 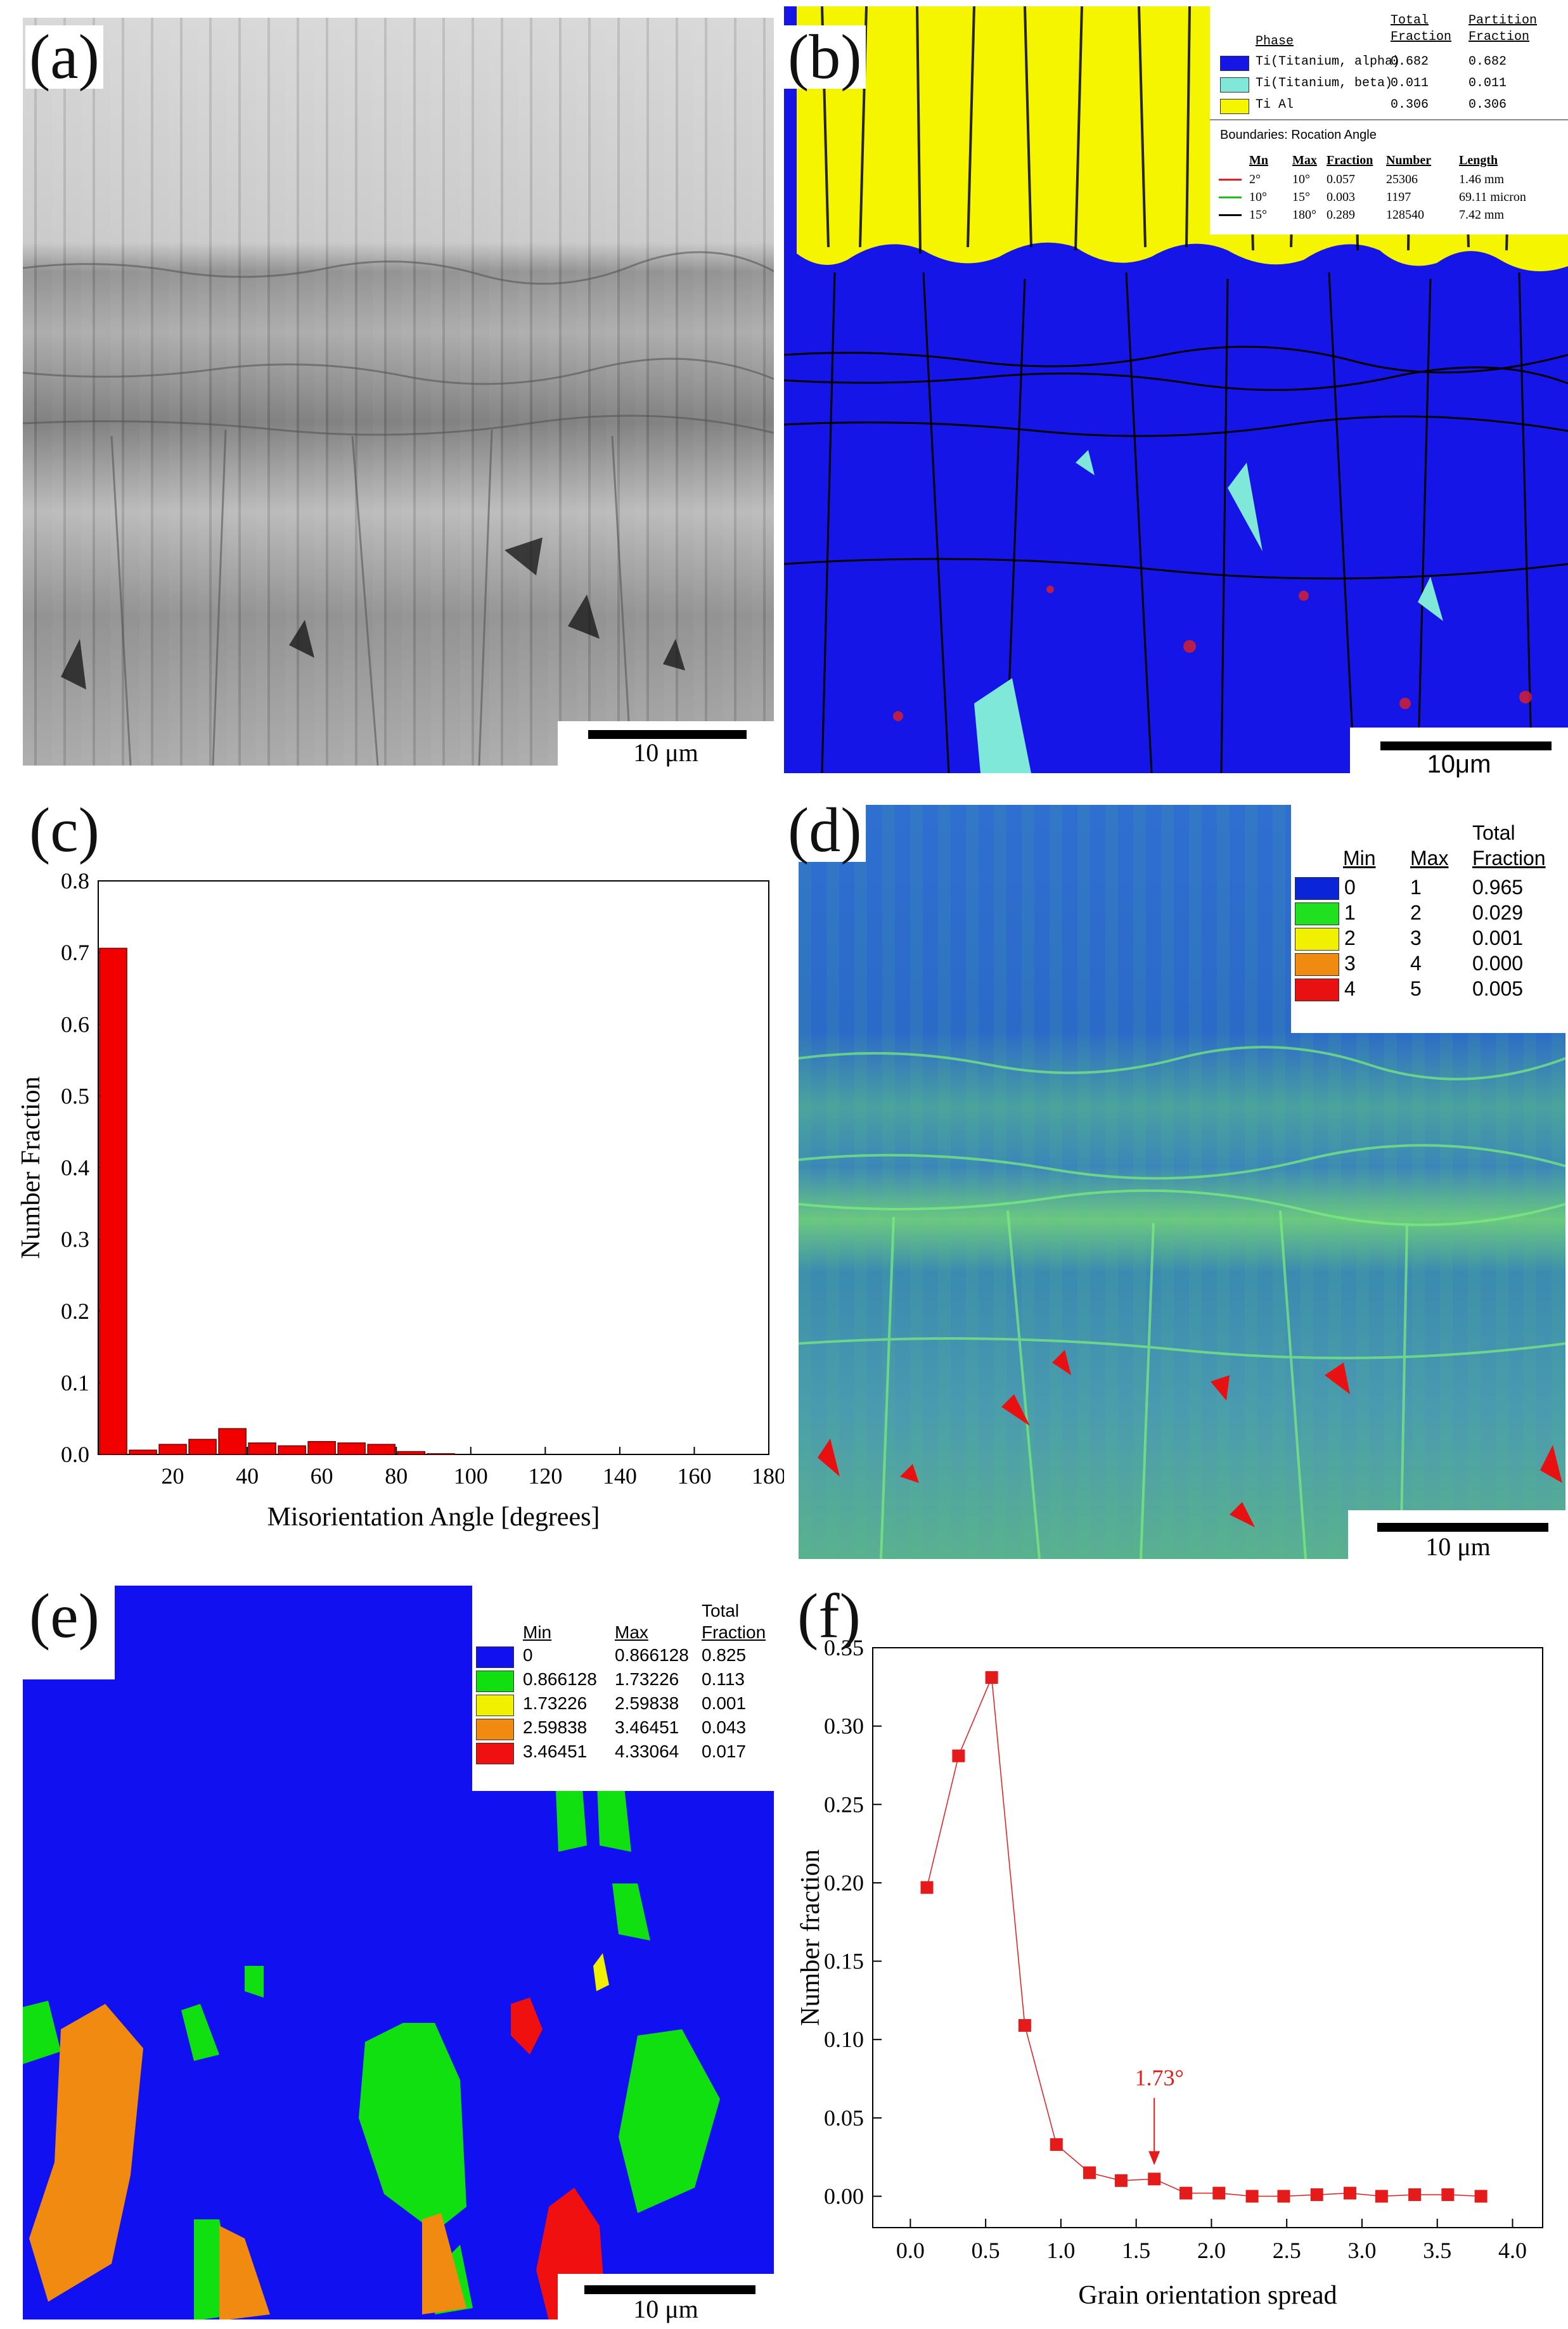 I want to click on legend-min: 1, so click(x=1350, y=913).